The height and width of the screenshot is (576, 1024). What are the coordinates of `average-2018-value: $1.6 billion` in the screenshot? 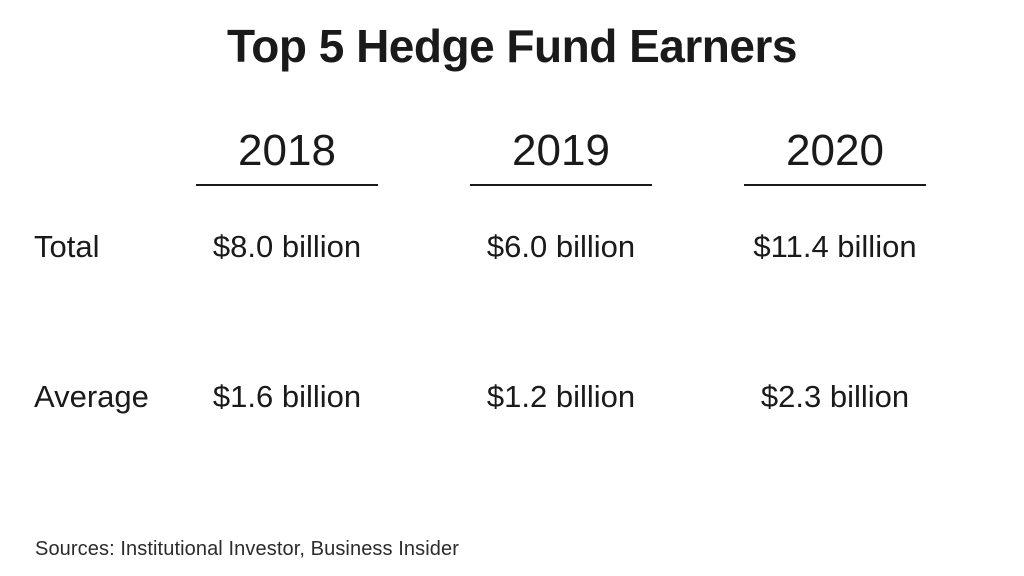 It's located at (287, 396).